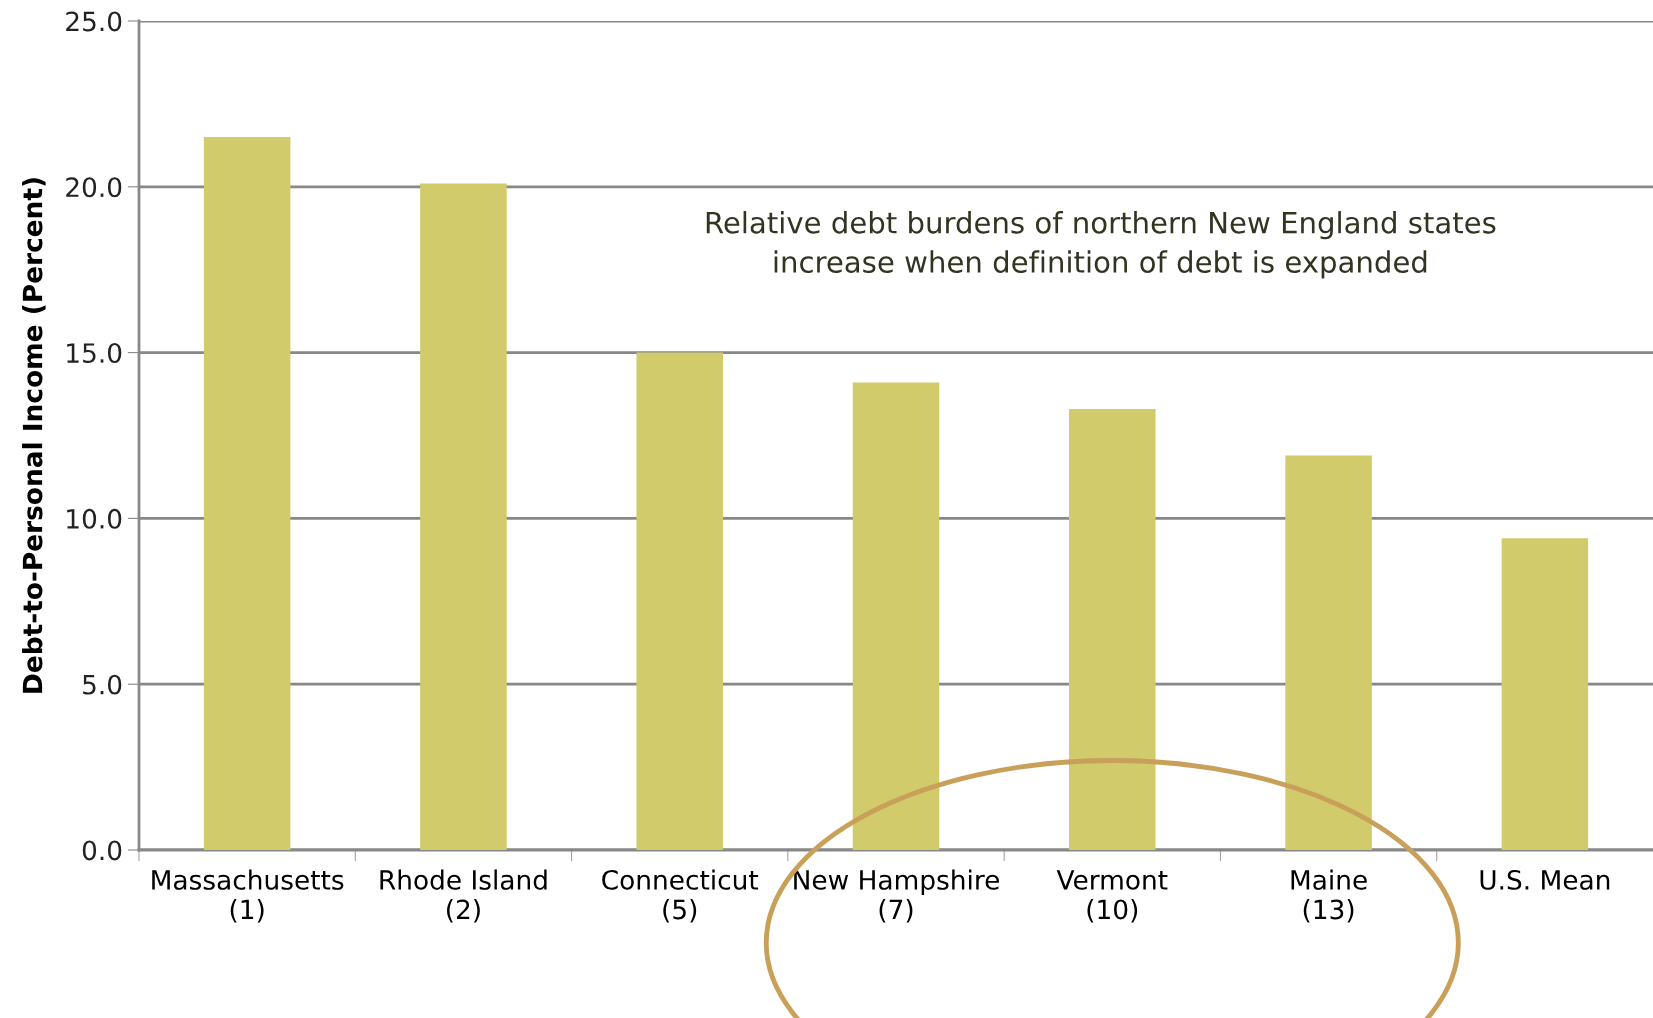 Image resolution: width=1653 pixels, height=1018 pixels. I want to click on x-tick-label: Connecticut (5), so click(680, 896).